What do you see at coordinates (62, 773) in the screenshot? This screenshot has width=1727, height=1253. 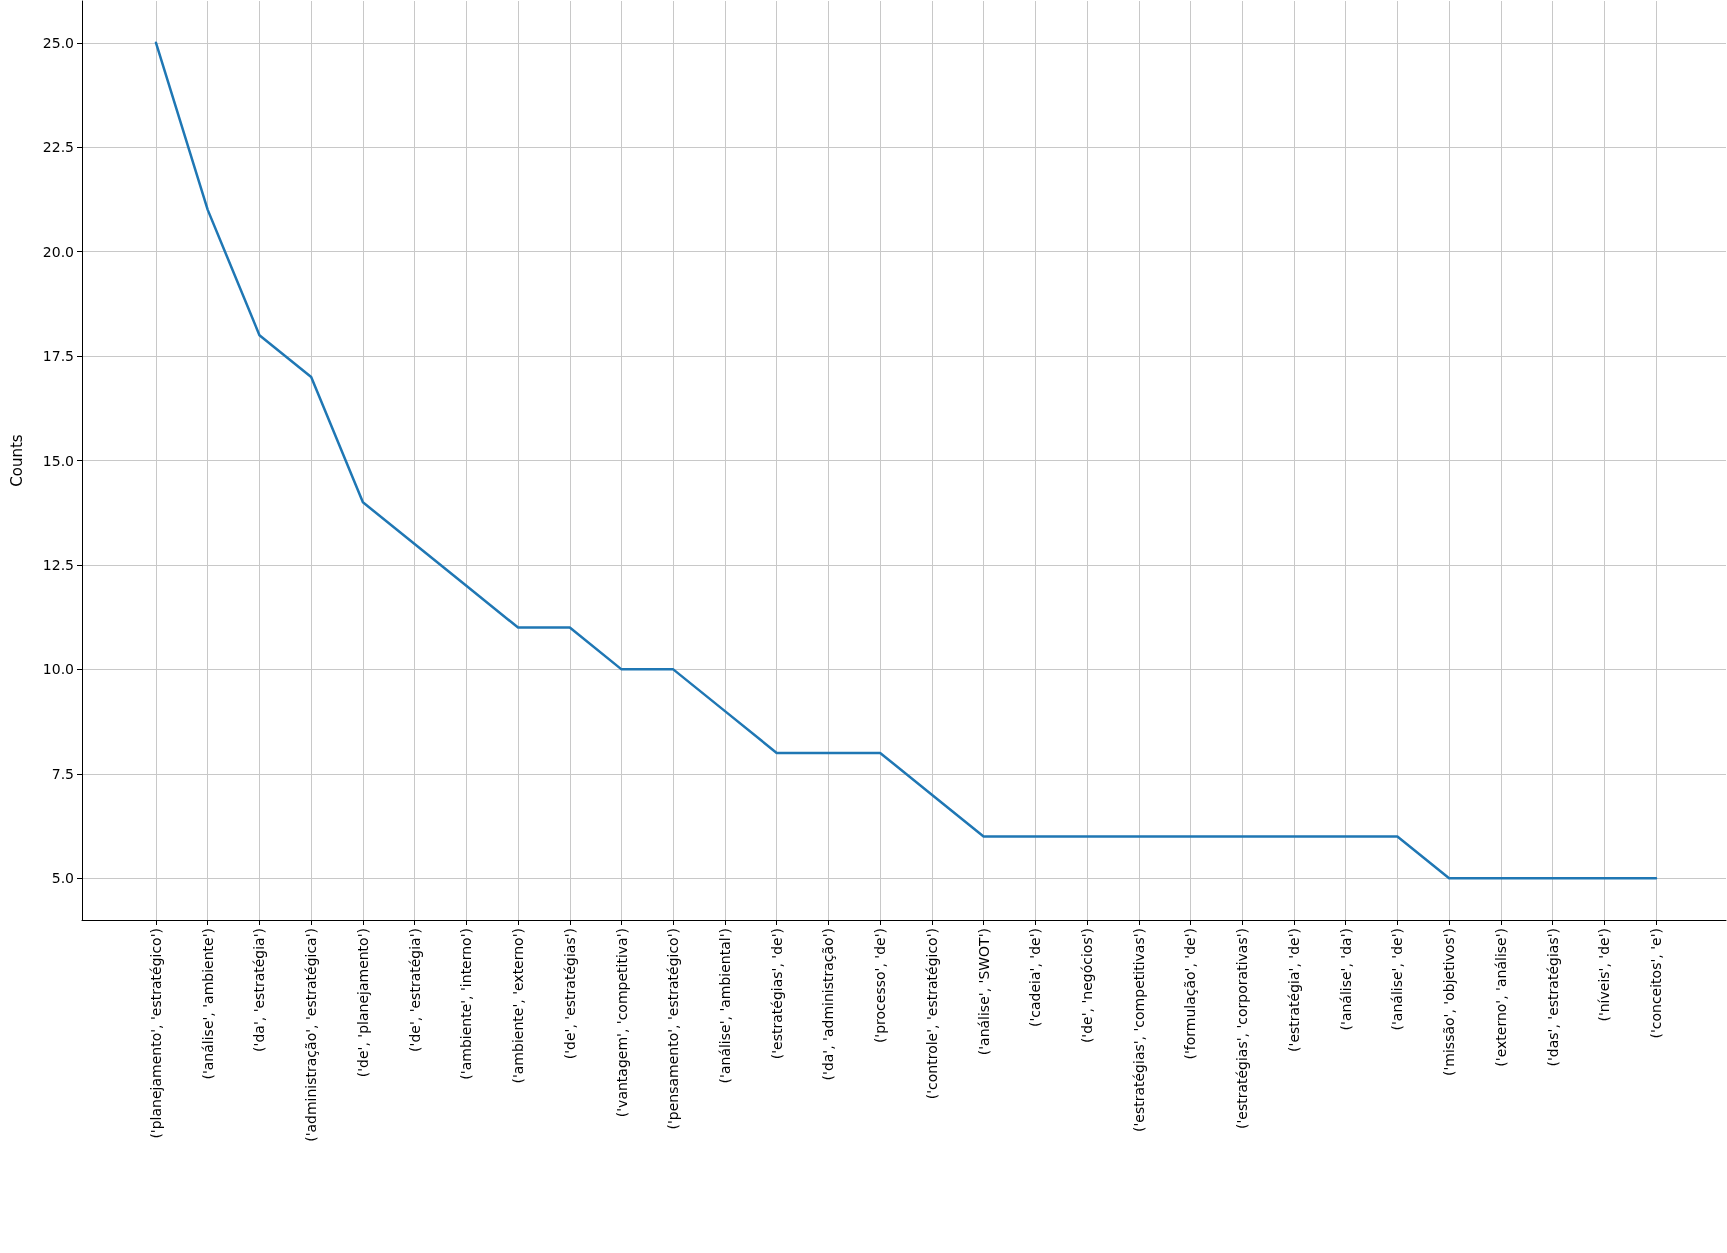 I see `y-tick-label: 7.5` at bounding box center [62, 773].